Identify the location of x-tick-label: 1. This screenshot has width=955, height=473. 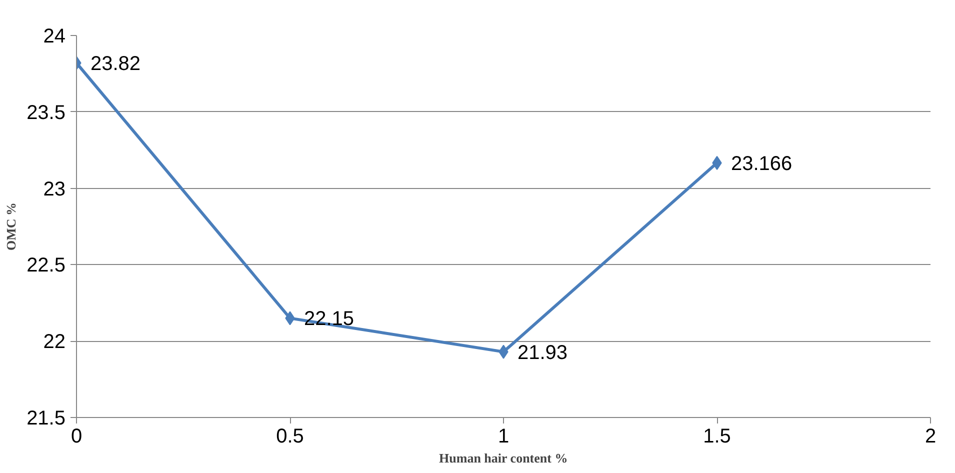
(504, 437).